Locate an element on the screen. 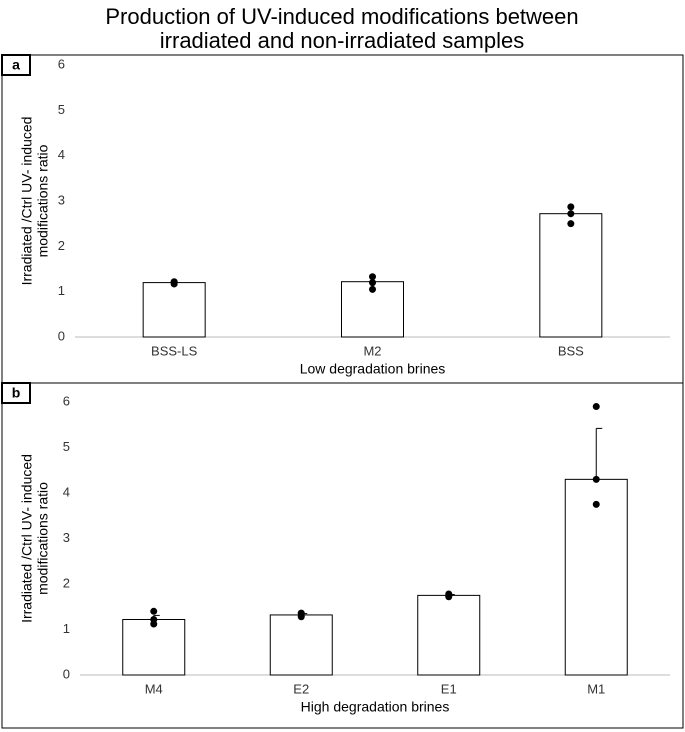 Image resolution: width=685 pixels, height=732 pixels. x-tick-label: BSS is located at coordinates (571, 350).